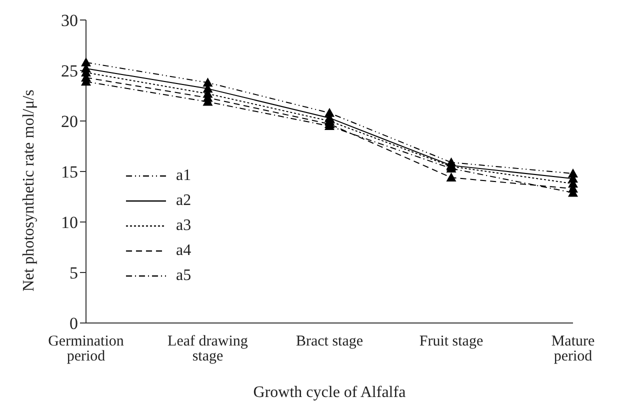 This screenshot has height=415, width=618. Describe the element at coordinates (69, 172) in the screenshot. I see `y-tick-label: 15` at that location.